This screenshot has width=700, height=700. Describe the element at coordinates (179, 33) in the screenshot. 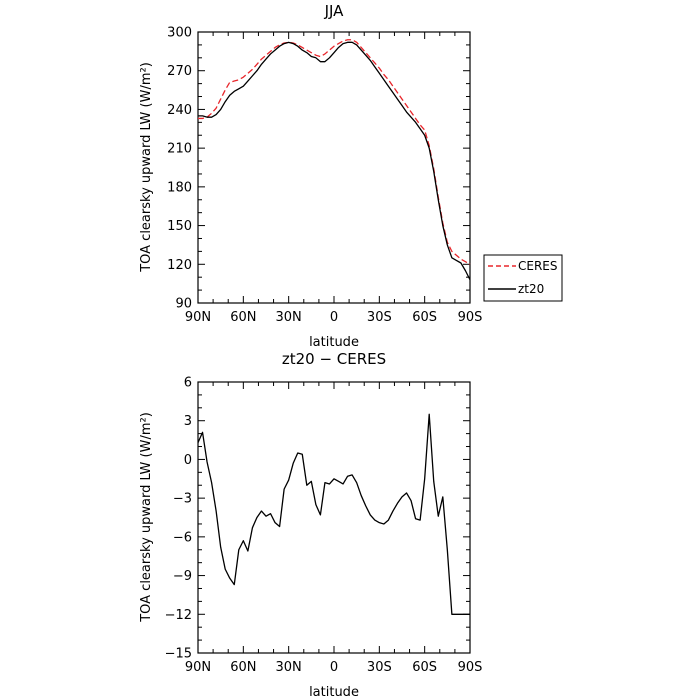

I see `y-tick-label: 300` at that location.